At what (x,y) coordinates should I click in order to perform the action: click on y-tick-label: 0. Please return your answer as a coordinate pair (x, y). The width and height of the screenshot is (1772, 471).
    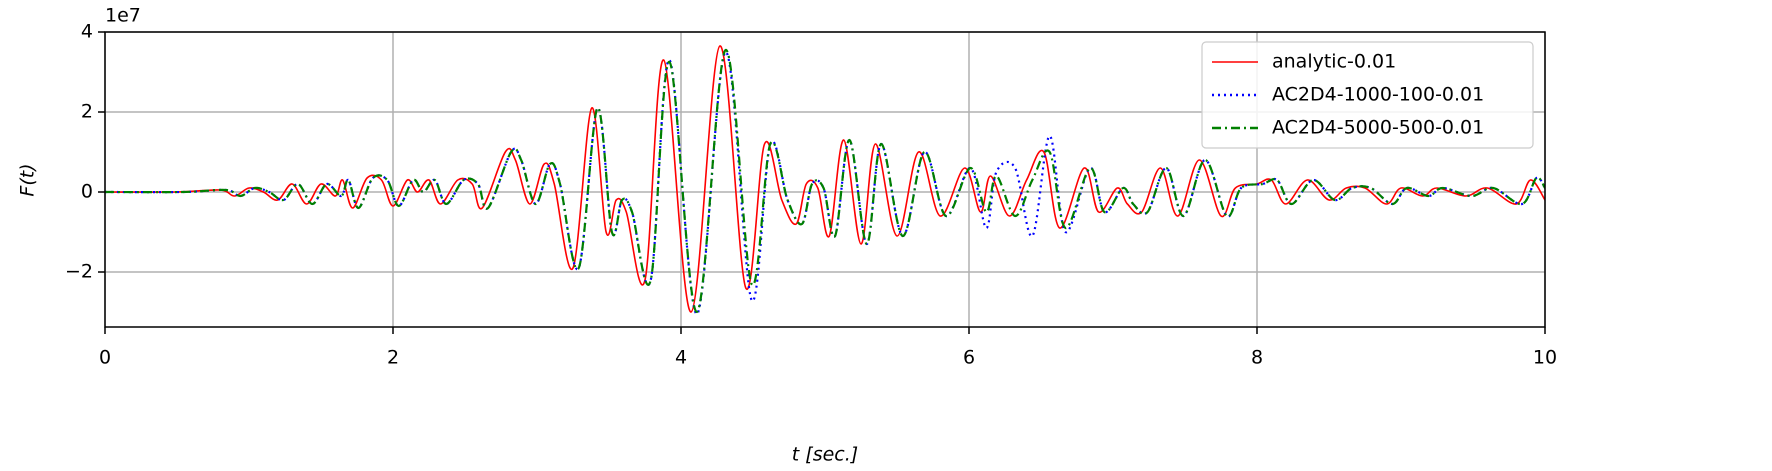
    Looking at the image, I should click on (87, 192).